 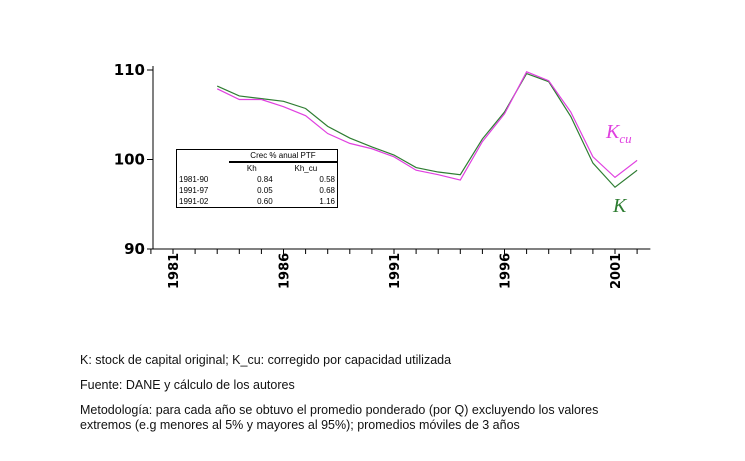 What do you see at coordinates (134, 249) in the screenshot?
I see `y-tick-label: 90` at bounding box center [134, 249].